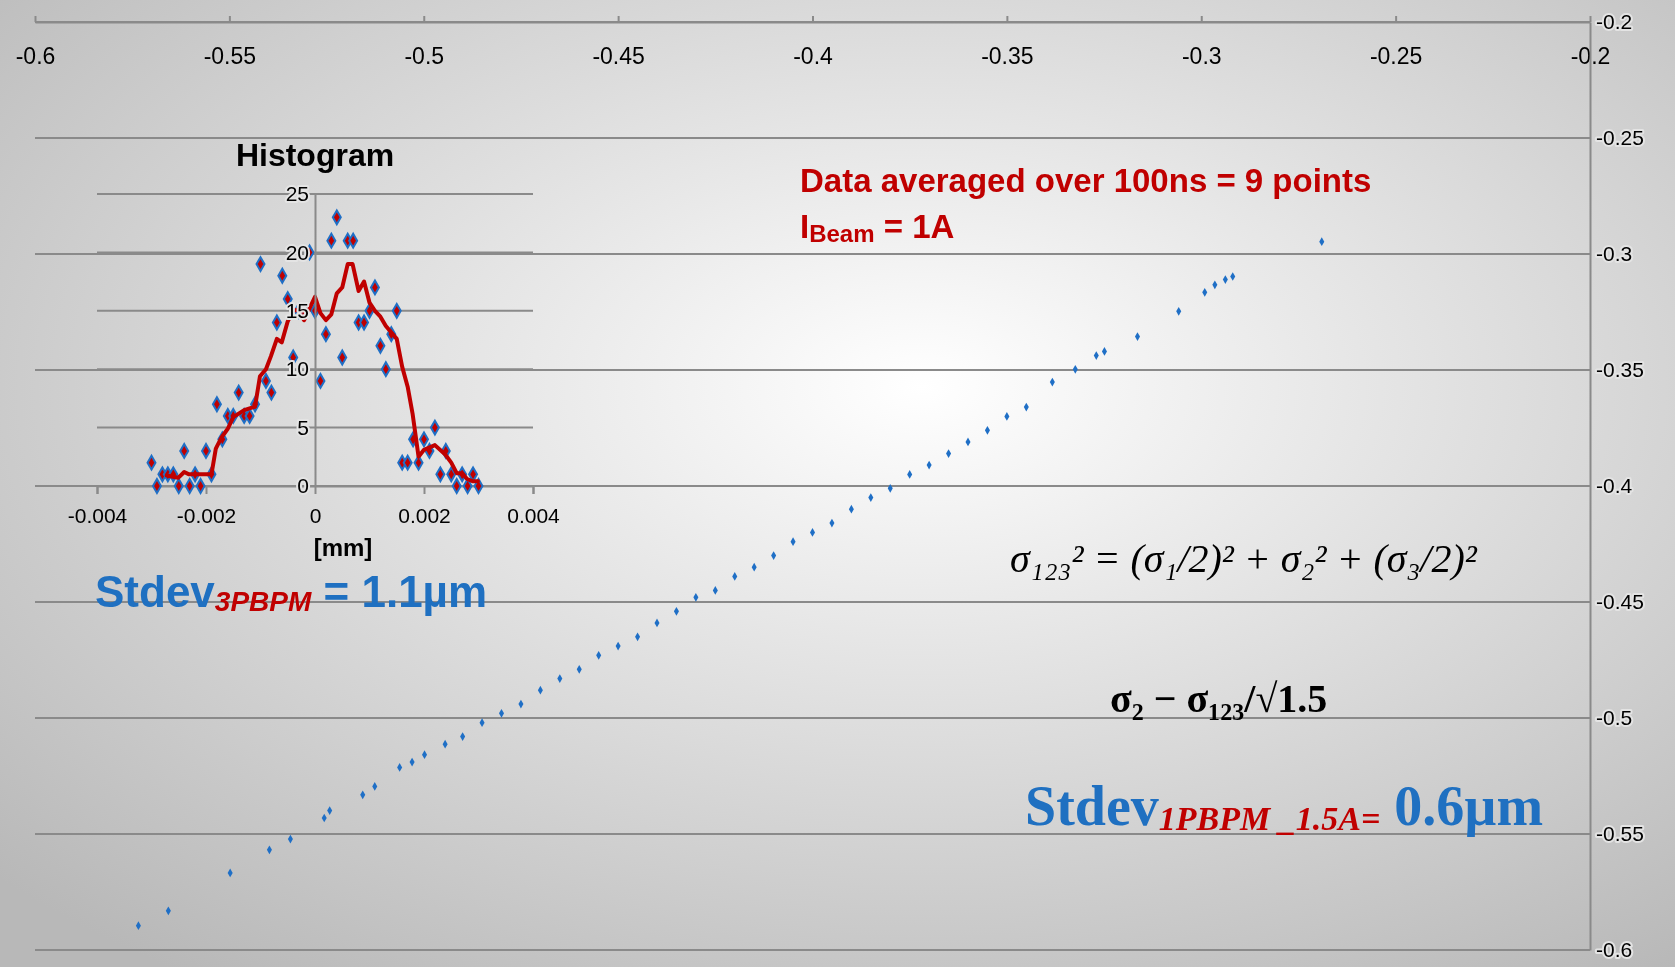 The width and height of the screenshot is (1675, 967). I want to click on y-tick-label: -0.6, so click(1614, 950).